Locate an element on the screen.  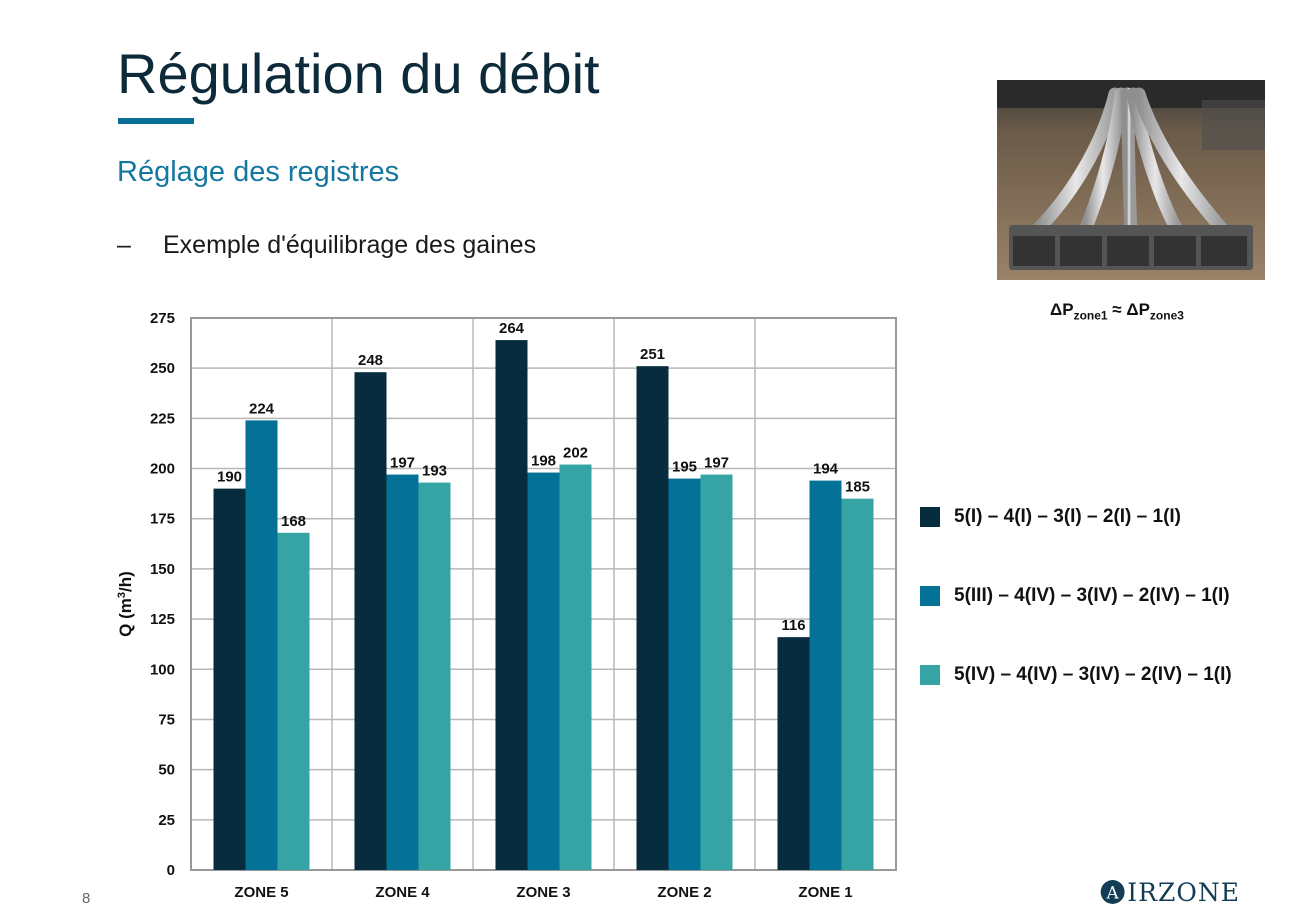
data-label: 185 is located at coordinates (857, 487).